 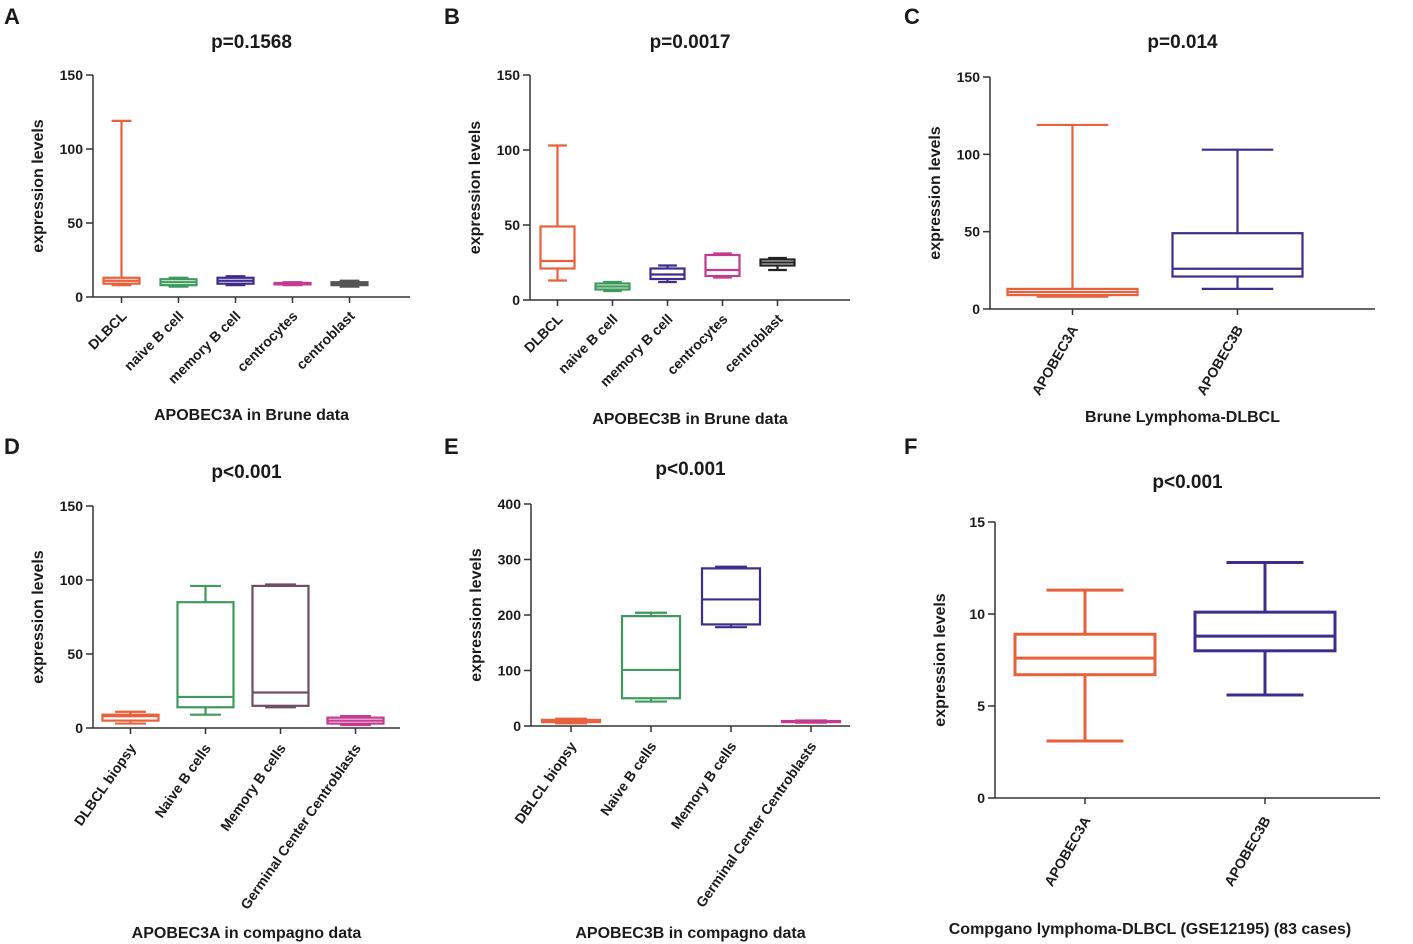 I want to click on y-tick-label: 400, so click(x=510, y=504).